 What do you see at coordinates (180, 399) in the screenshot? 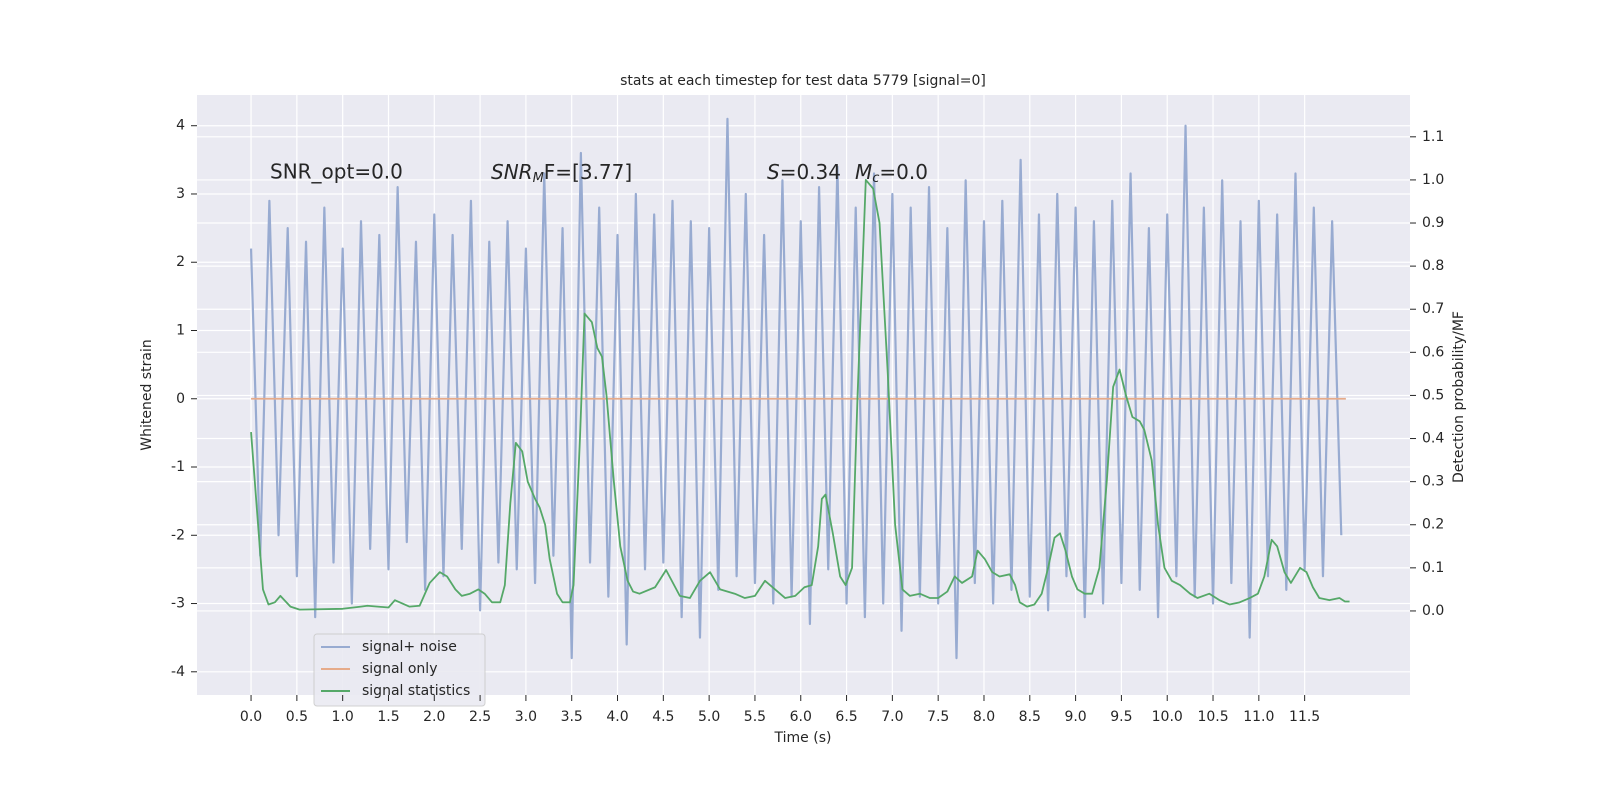
I see `y-tick-label: 0` at bounding box center [180, 399].